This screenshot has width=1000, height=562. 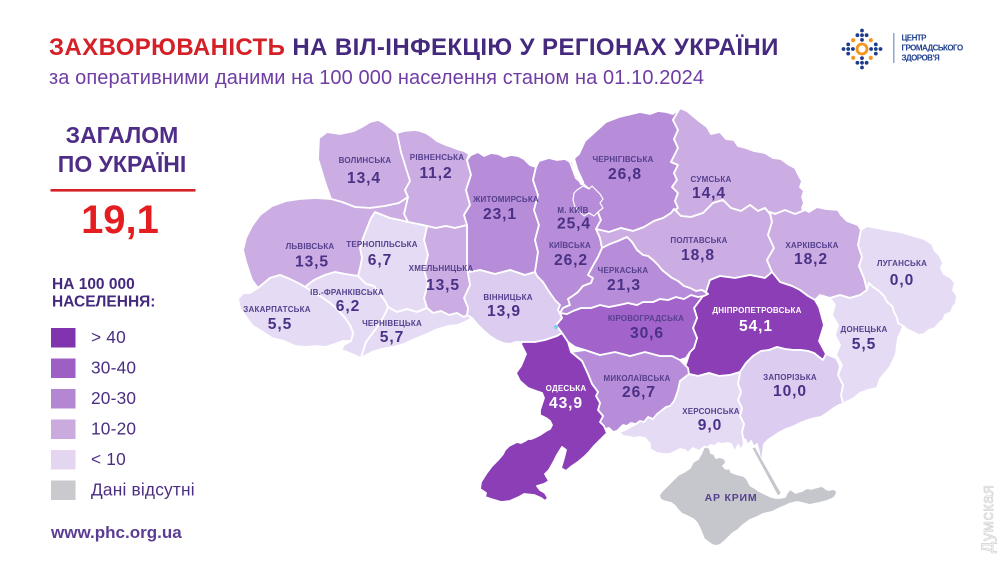 I want to click on svg-text: 19,1, so click(x=120, y=220).